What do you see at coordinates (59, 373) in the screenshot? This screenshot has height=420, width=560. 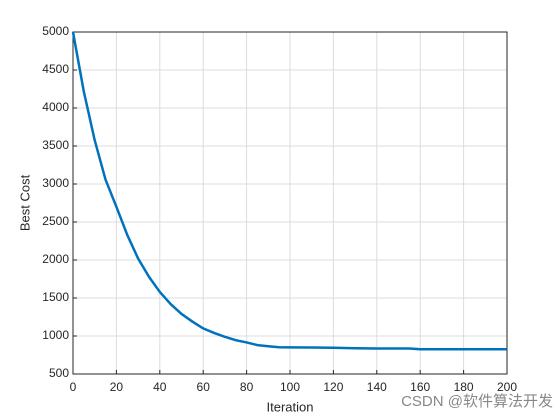 I see `y-tick-label: 500` at bounding box center [59, 373].